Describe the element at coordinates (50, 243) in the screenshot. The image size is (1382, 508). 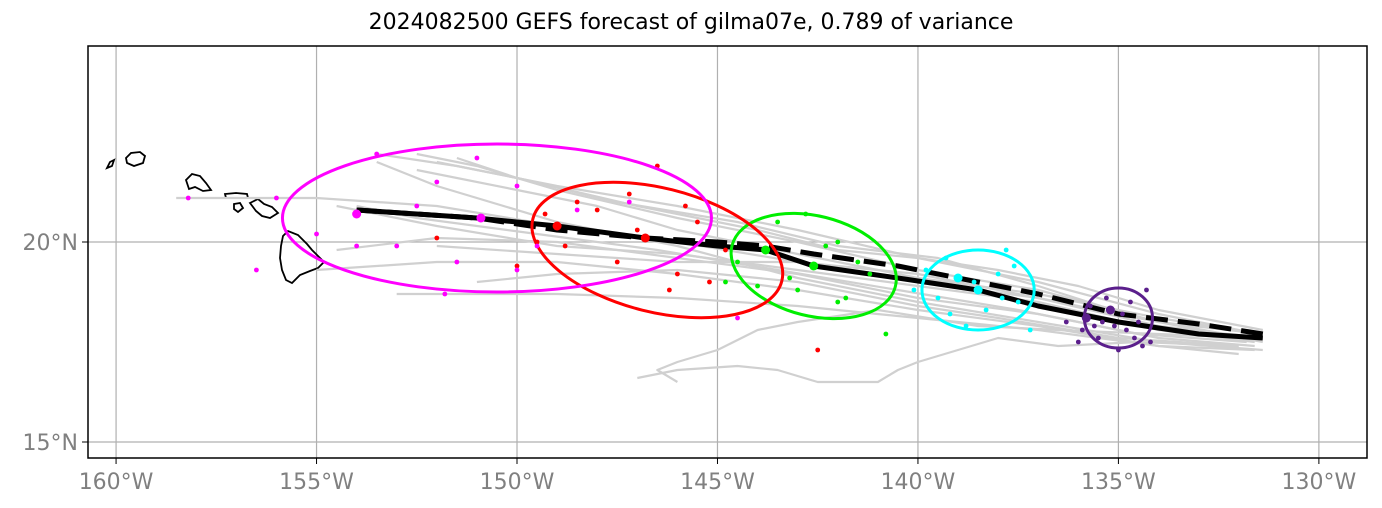
I see `y-tick-label: 20°N` at that location.